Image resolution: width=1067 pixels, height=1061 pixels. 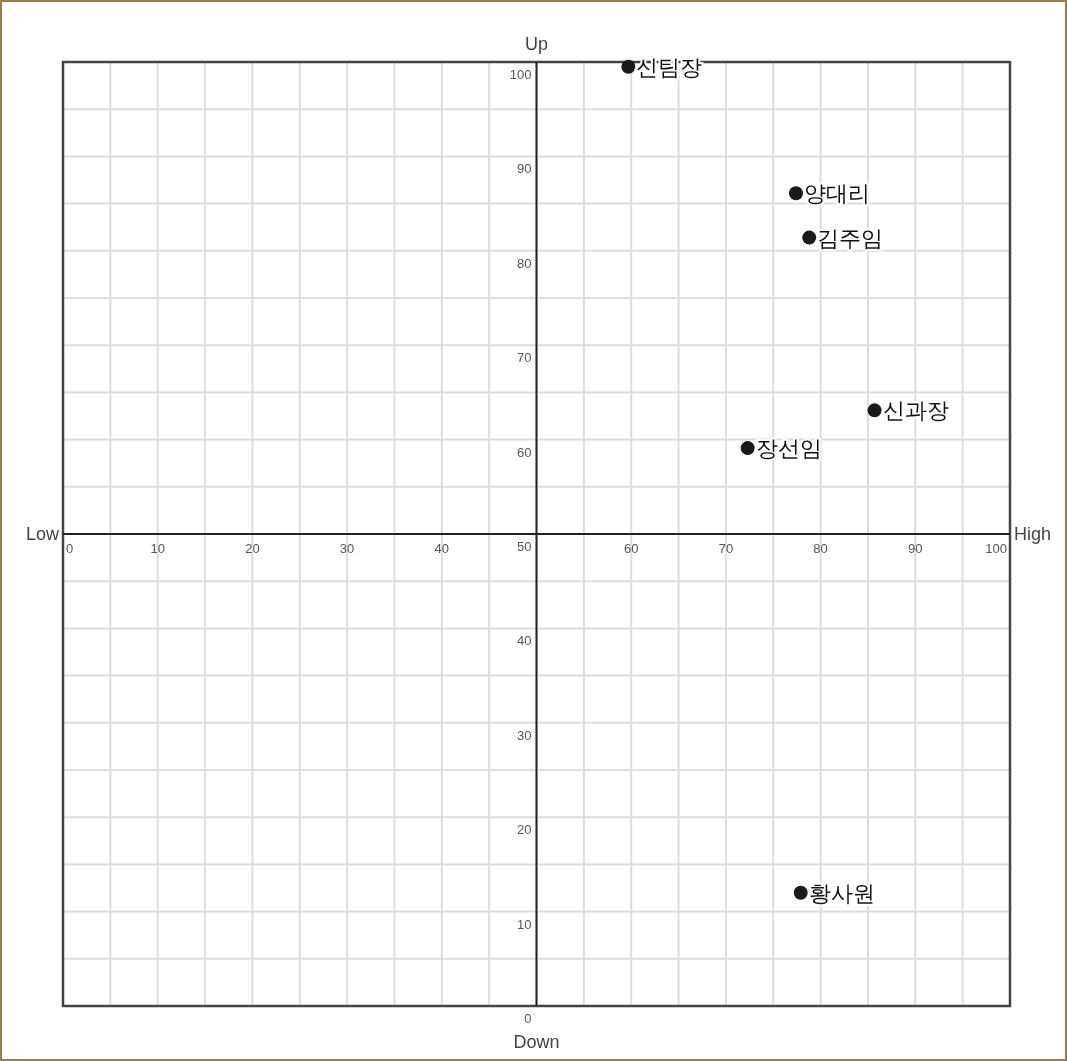 What do you see at coordinates (788, 449) in the screenshot?
I see `series-label: 장선임` at bounding box center [788, 449].